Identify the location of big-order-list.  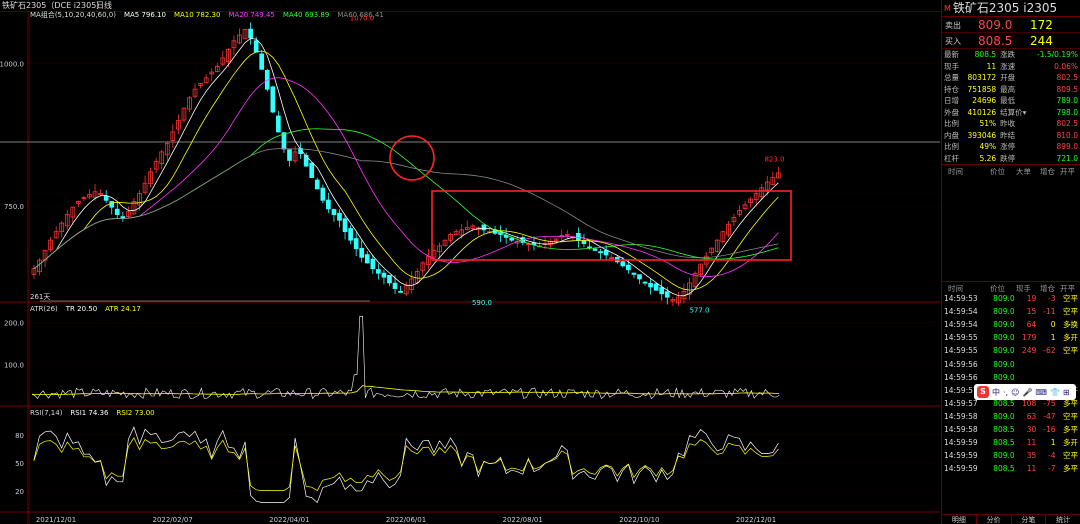
(1011, 228).